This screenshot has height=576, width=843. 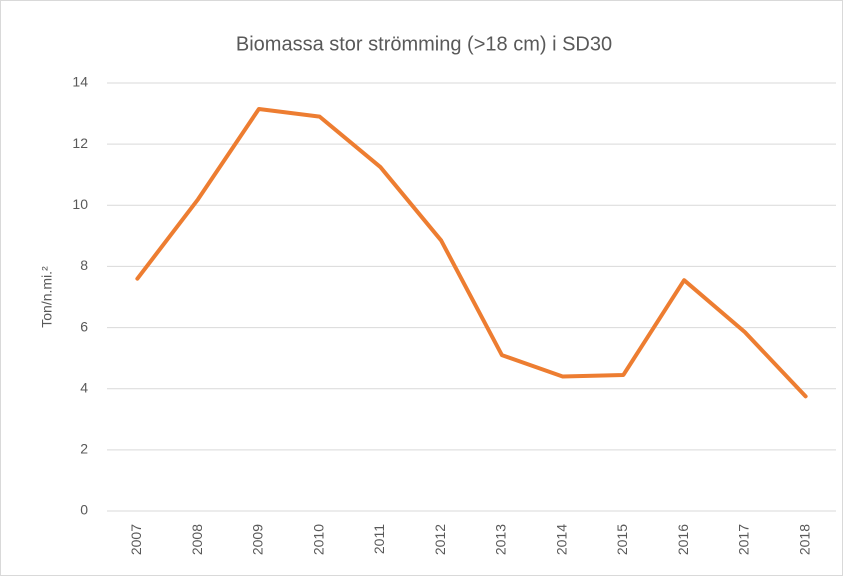 I want to click on y-axis-label: Ton/n.mi.², so click(x=47, y=297).